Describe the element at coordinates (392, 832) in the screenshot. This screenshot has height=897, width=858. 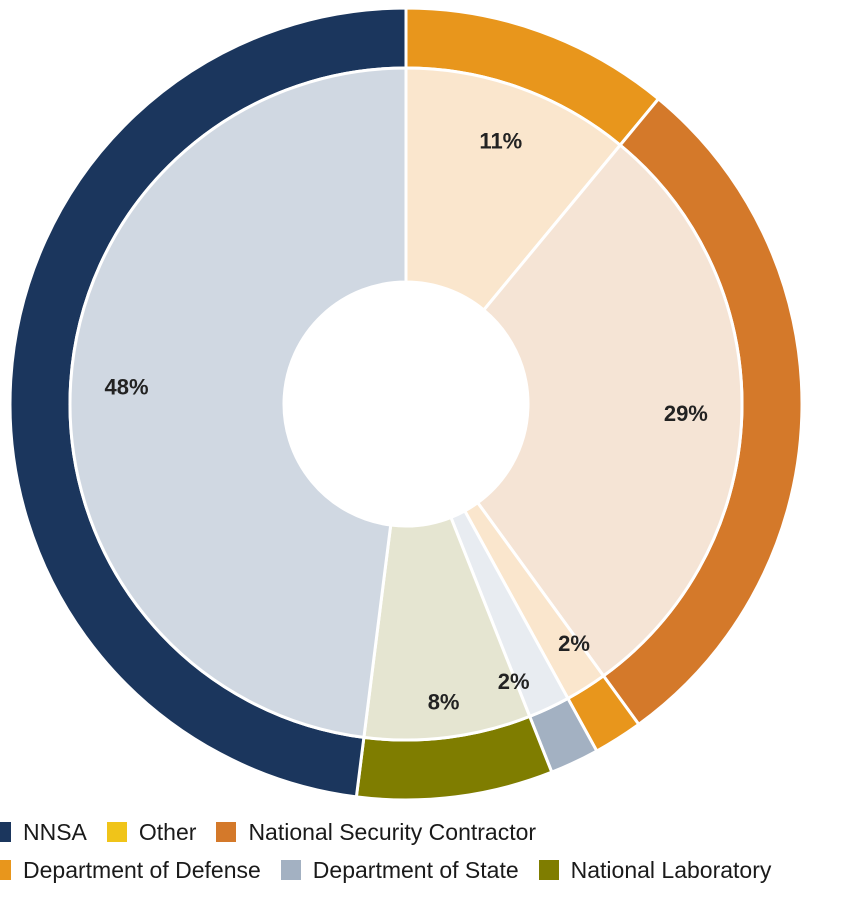
I see `legend-label-national-security-contractor: National Security Contractor` at that location.